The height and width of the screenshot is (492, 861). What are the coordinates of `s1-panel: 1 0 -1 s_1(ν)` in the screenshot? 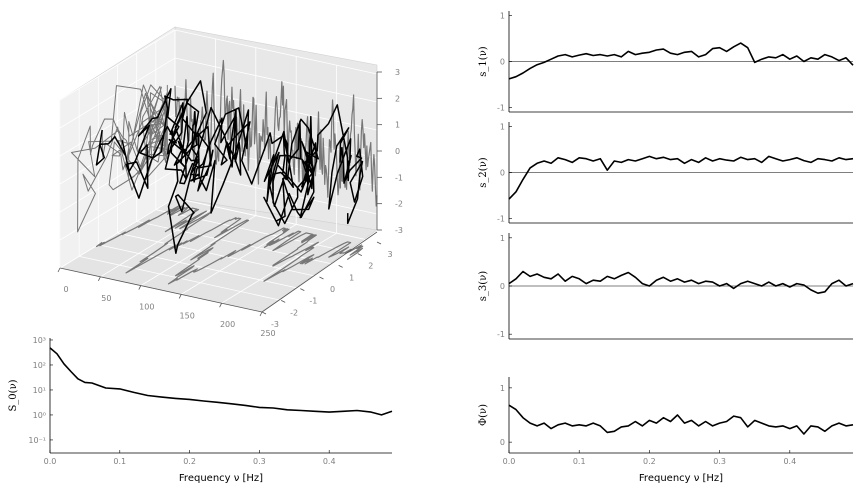 It's located at (666, 61).